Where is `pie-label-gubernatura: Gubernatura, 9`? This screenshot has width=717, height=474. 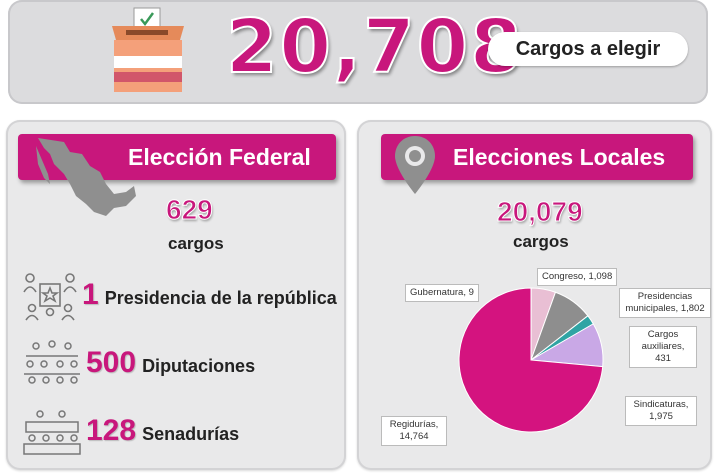 pie-label-gubernatura: Gubernatura, 9 is located at coordinates (442, 293).